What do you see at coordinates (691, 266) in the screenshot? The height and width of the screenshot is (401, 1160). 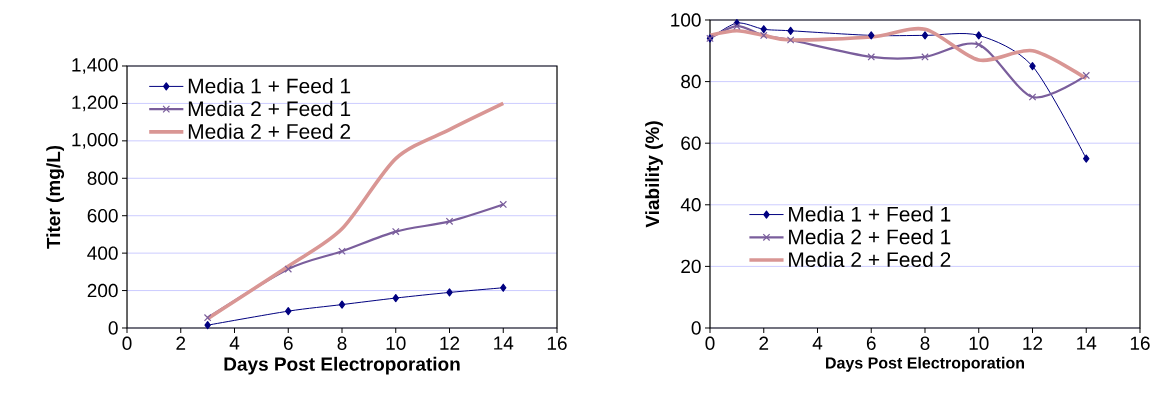 I see `y-tick-label: 20` at bounding box center [691, 266].